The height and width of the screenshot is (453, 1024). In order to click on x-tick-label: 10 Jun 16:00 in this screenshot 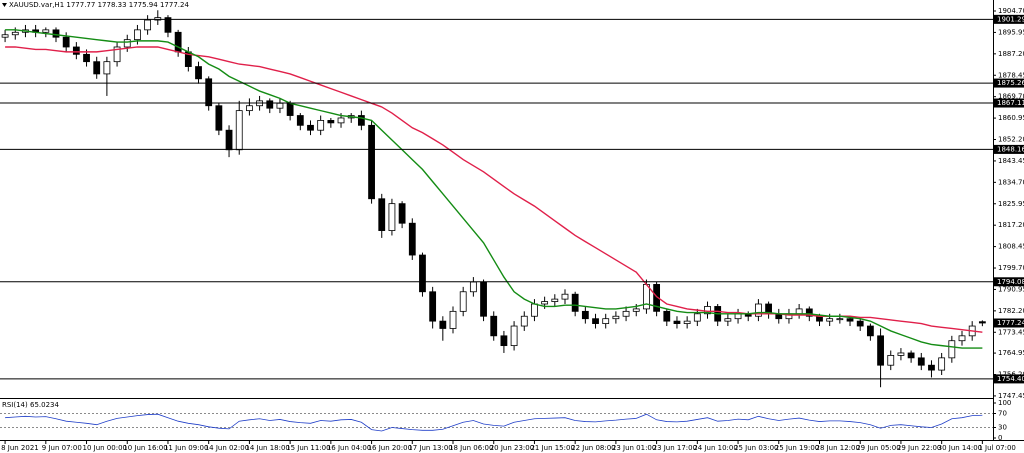, I will do `click(145, 448)`.